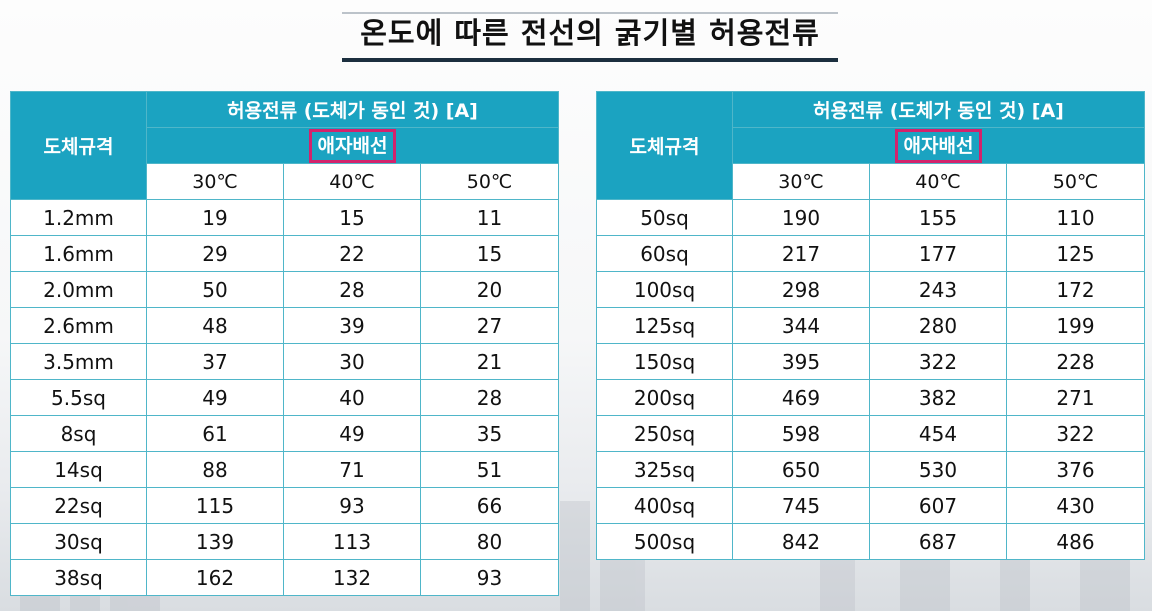 The width and height of the screenshot is (1152, 611). I want to click on ampacity-cell: 110, so click(1075, 217).